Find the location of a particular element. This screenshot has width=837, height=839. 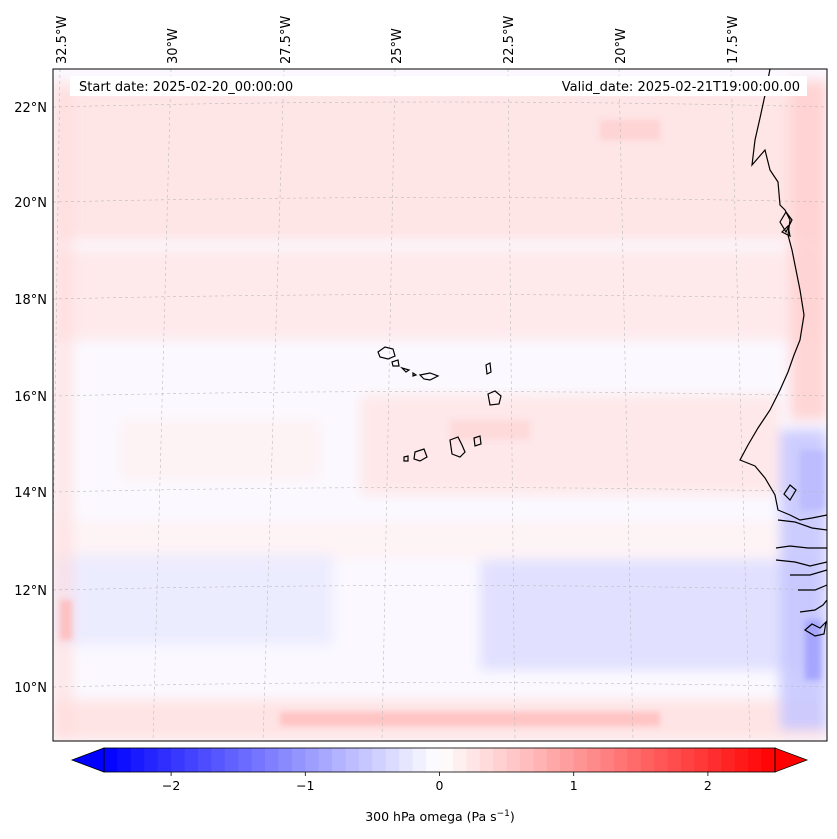

lon-label: 25°W is located at coordinates (397, 46).